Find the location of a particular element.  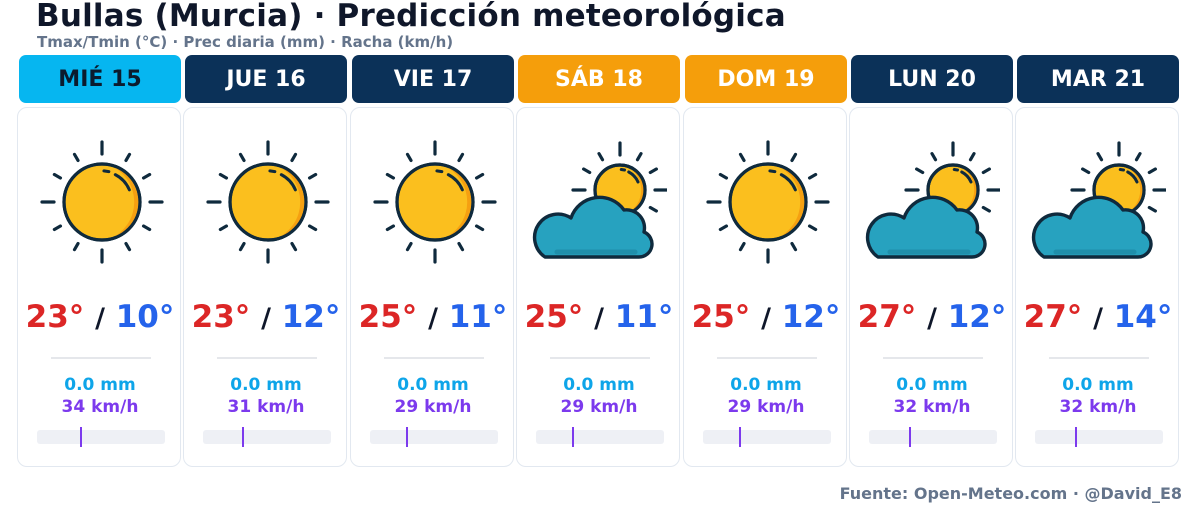

temp-min: 14° is located at coordinates (1143, 317).